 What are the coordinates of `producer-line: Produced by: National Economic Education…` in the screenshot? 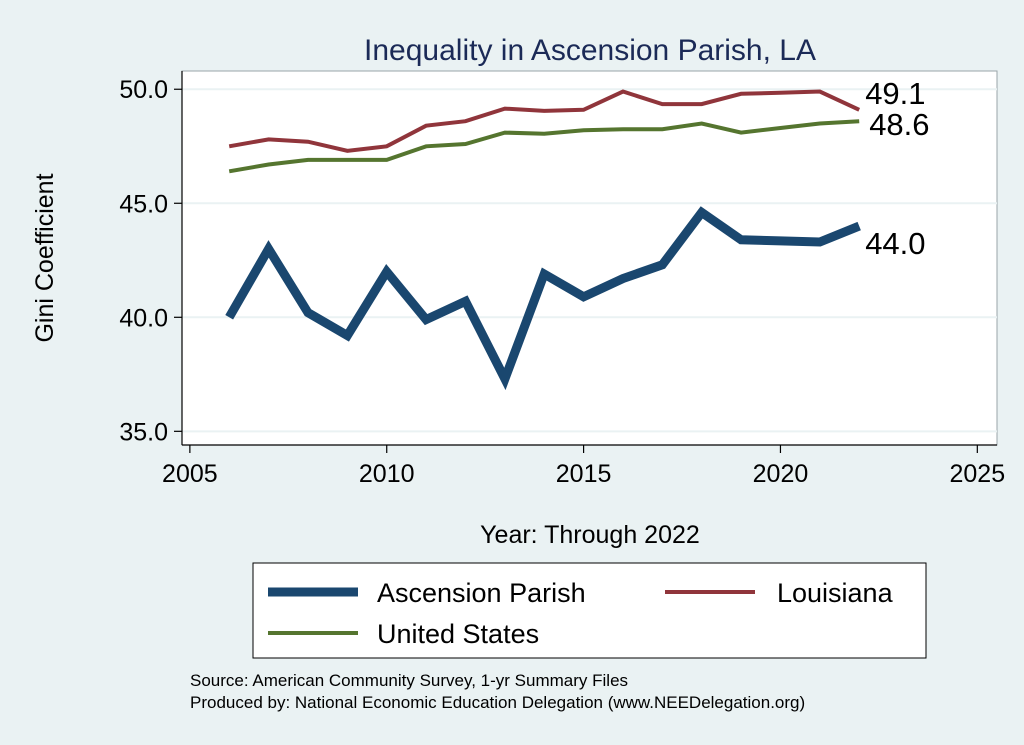 It's located at (497, 702).